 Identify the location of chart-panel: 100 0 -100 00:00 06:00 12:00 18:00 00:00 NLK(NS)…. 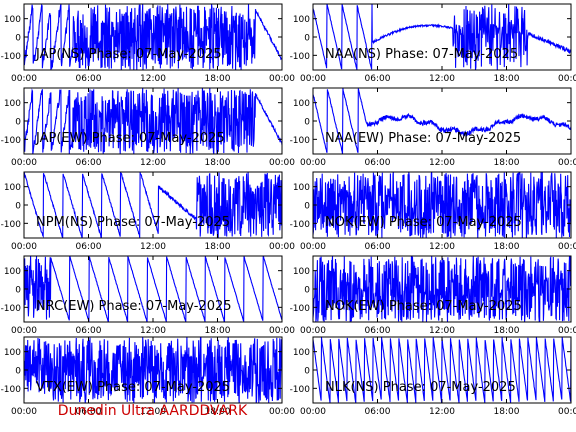
(433, 376).